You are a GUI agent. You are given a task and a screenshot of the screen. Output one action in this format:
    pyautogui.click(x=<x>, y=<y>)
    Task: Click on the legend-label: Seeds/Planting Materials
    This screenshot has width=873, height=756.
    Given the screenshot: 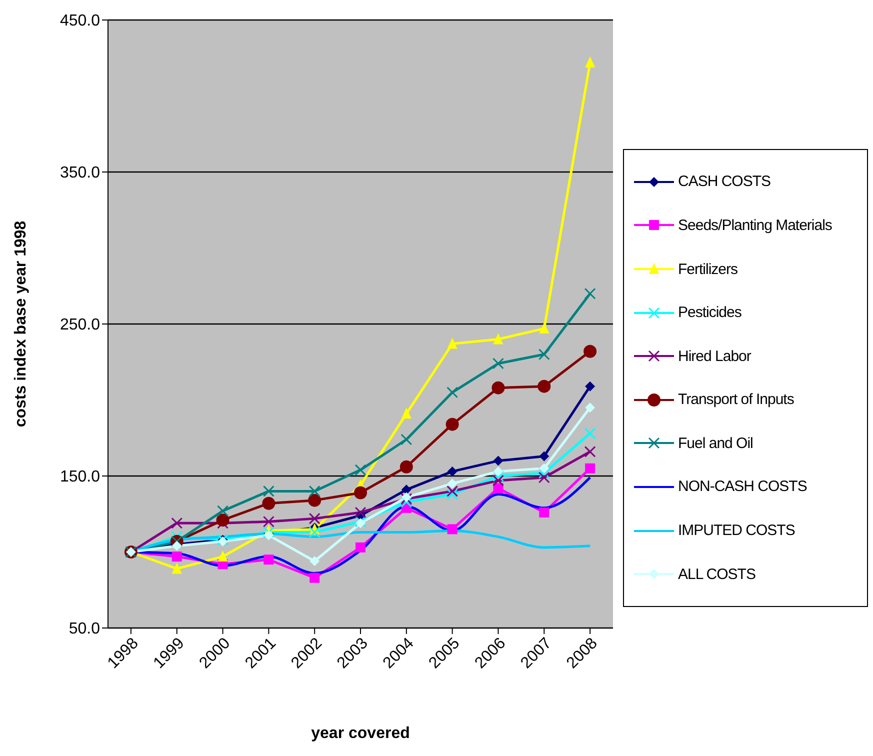 What is the action you would take?
    pyautogui.click(x=755, y=225)
    